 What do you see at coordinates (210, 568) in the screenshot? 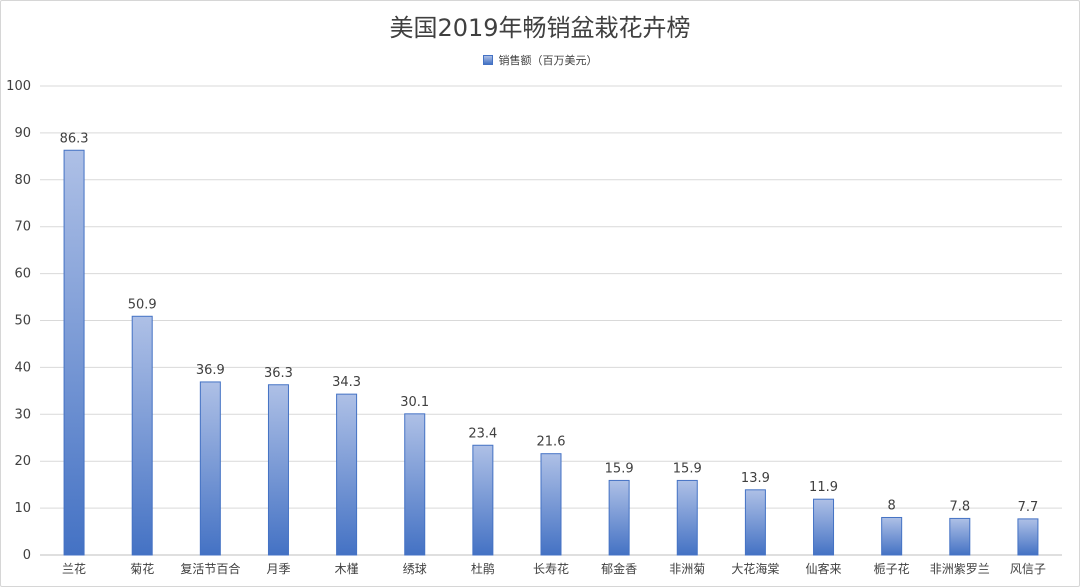
I see `category-label: 复活节百合` at bounding box center [210, 568].